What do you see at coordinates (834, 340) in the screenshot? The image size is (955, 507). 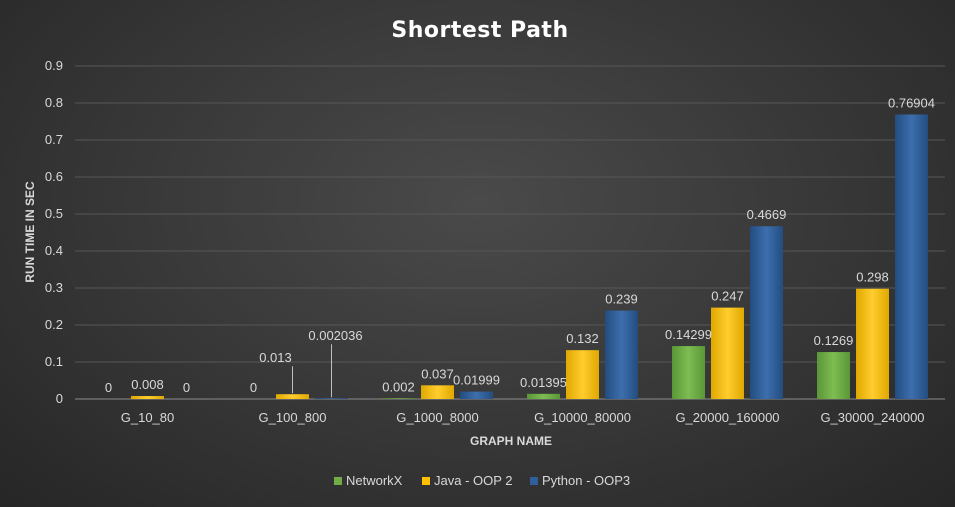 I see `data-label: 0.1269` at bounding box center [834, 340].